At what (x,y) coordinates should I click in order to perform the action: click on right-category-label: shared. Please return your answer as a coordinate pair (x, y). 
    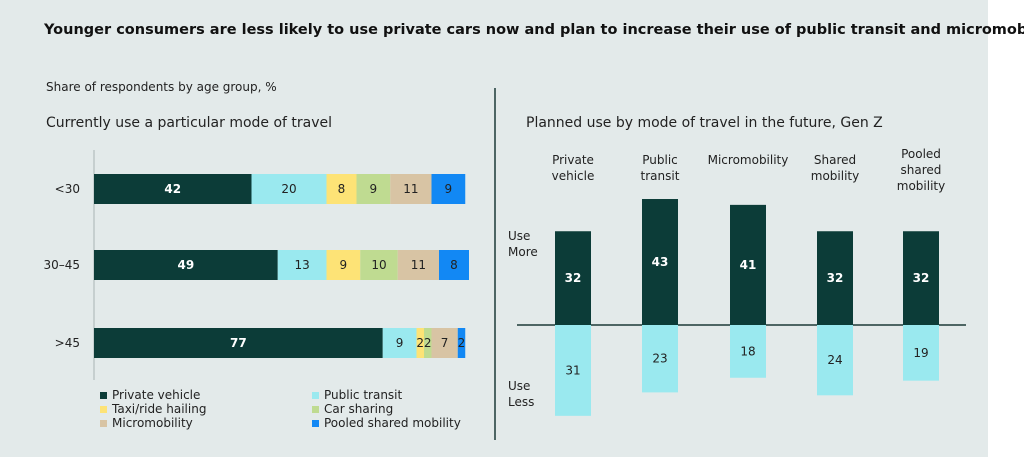
    Looking at the image, I should click on (921, 170).